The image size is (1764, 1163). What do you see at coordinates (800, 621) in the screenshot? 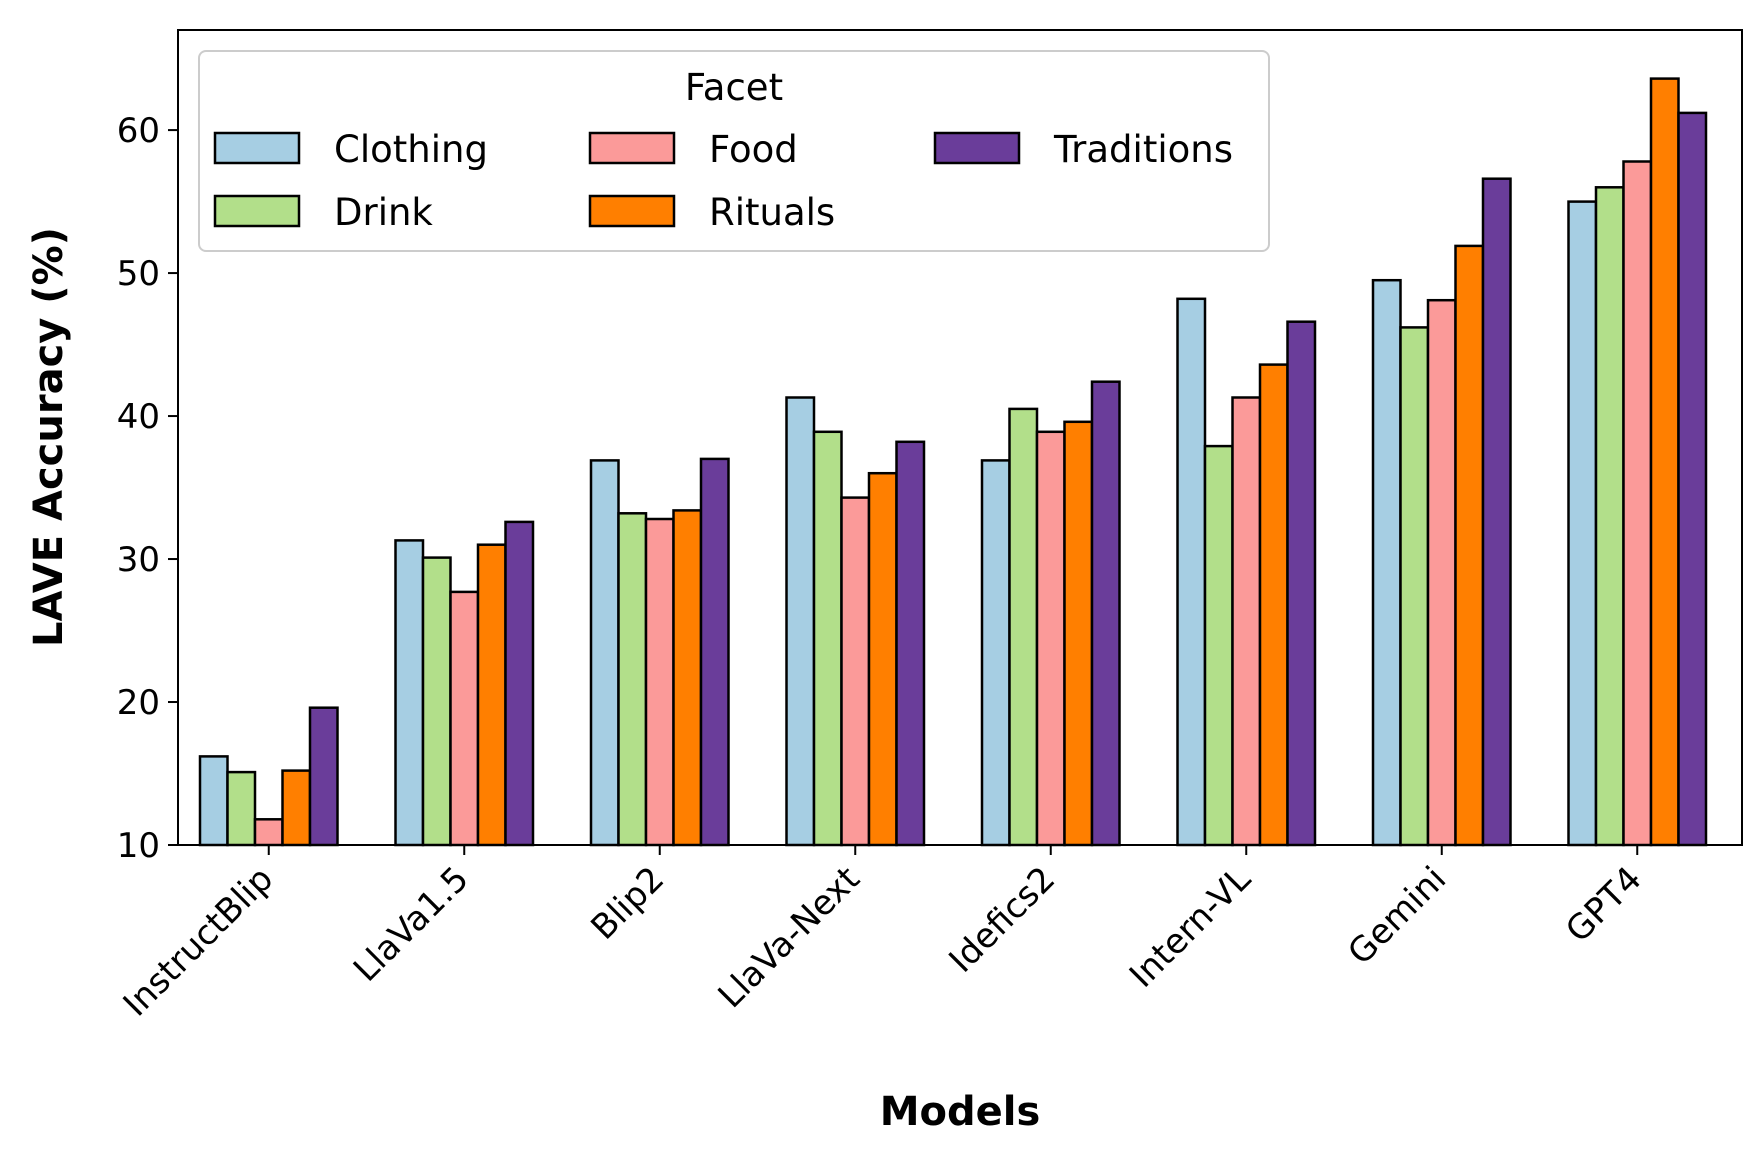
I see `bar-clothing-llava-next` at bounding box center [800, 621].